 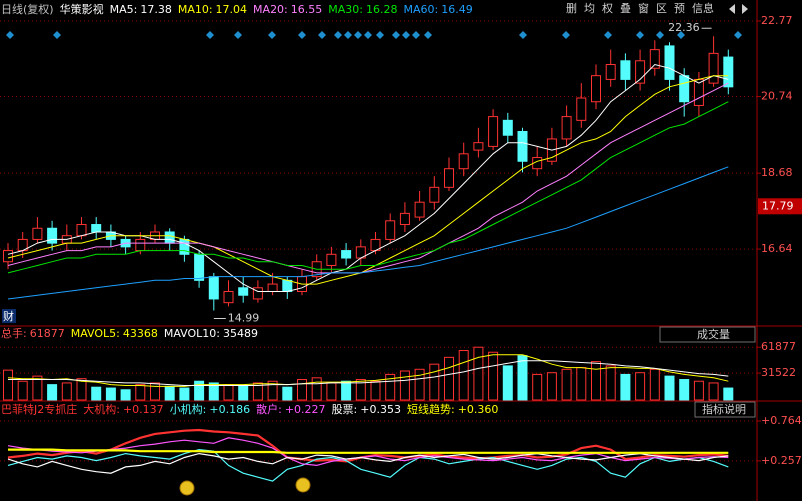 What do you see at coordinates (380, 409) in the screenshot?
I see `header-item: +0.353` at bounding box center [380, 409].